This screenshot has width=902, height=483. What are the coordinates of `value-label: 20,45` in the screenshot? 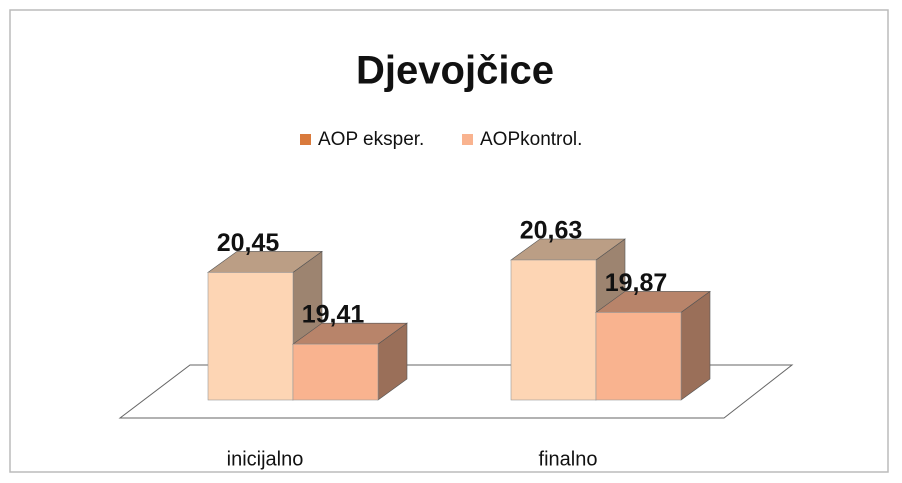 It's located at (248, 243).